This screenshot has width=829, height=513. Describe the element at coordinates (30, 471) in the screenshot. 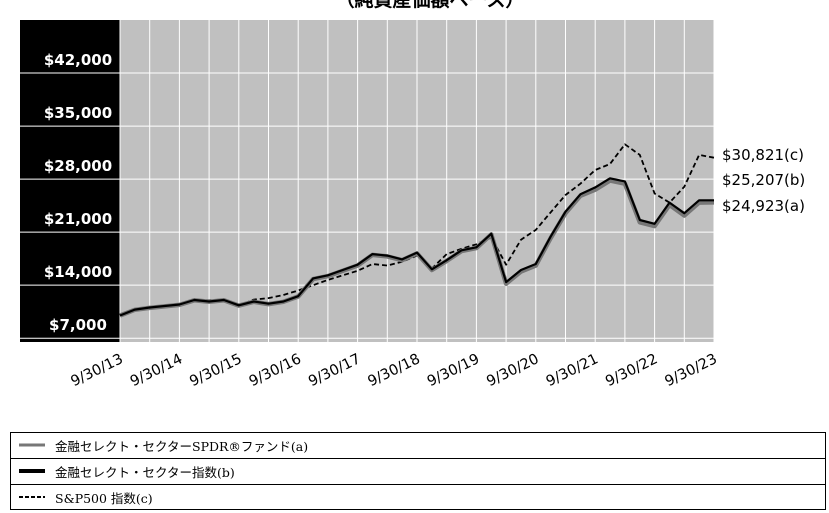

I see `legend-swatch-thick-black` at that location.